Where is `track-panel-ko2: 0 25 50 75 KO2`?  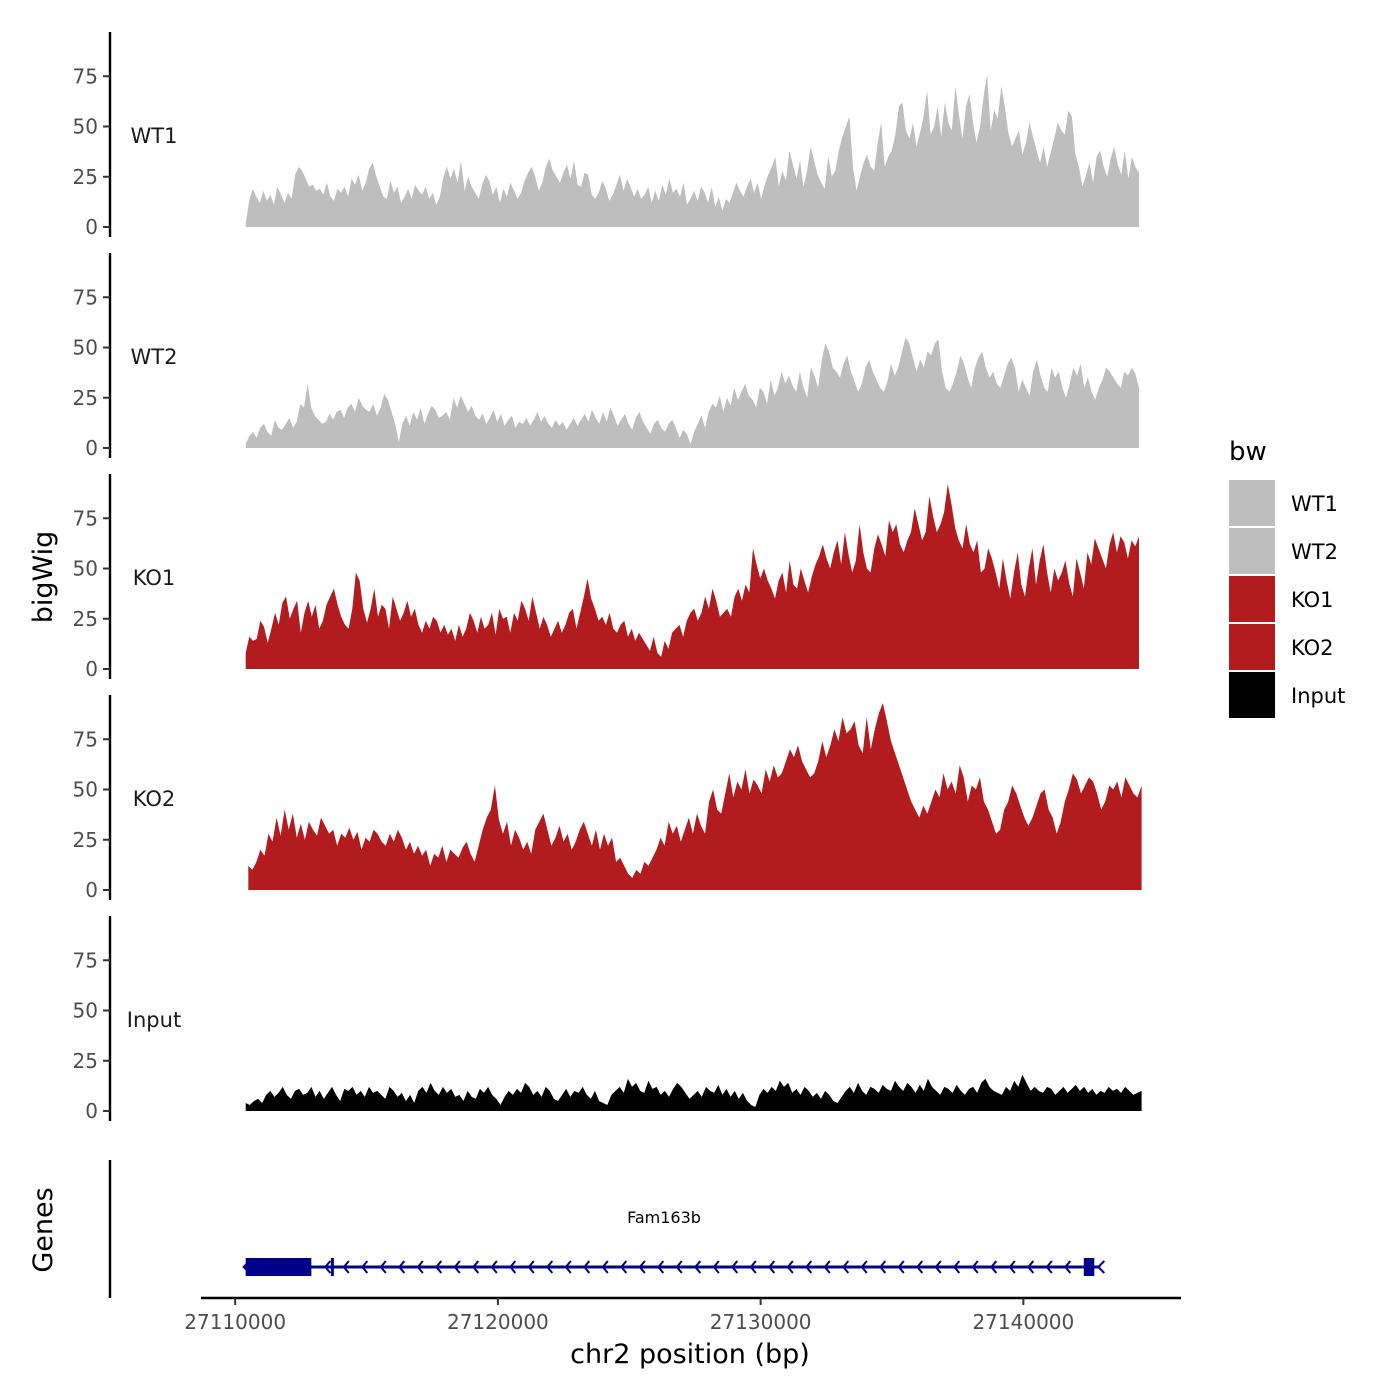
track-panel-ko2: 0 25 50 75 KO2 is located at coordinates (607, 798).